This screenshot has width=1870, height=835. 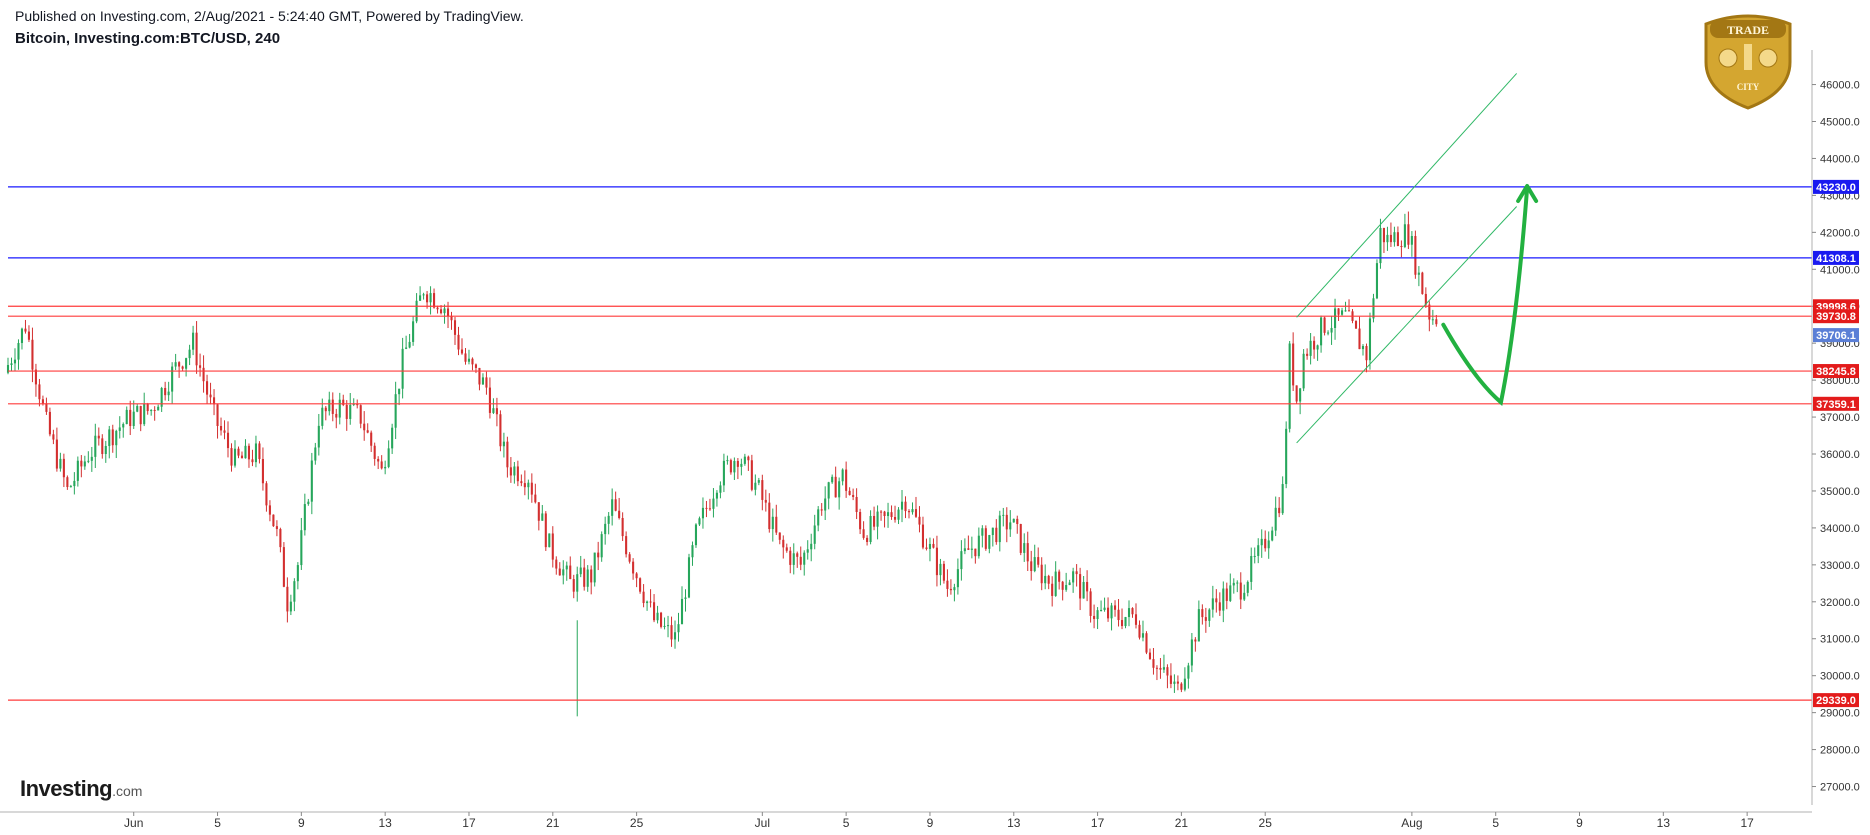 What do you see at coordinates (906, 820) in the screenshot?
I see `time-axis: Jun 5 9 13 17 21 25 Jul 5 9 13 17 21 25 Aug 5 9 13 17` at bounding box center [906, 820].